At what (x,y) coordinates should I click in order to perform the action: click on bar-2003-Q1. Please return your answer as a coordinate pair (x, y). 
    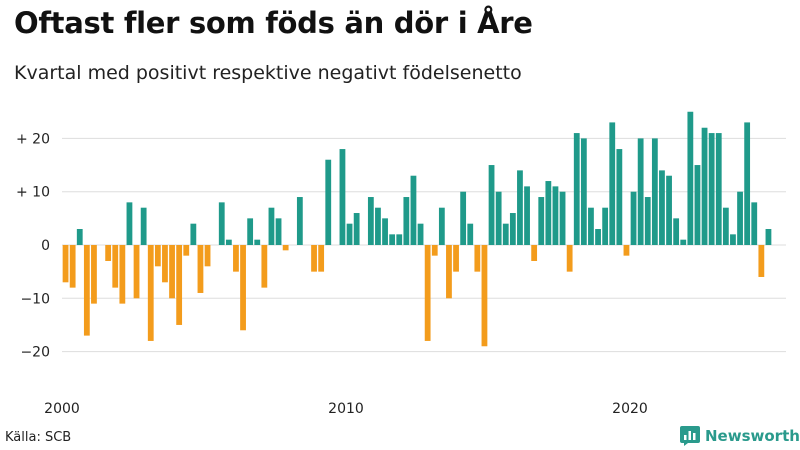
    Looking at the image, I should click on (150, 293).